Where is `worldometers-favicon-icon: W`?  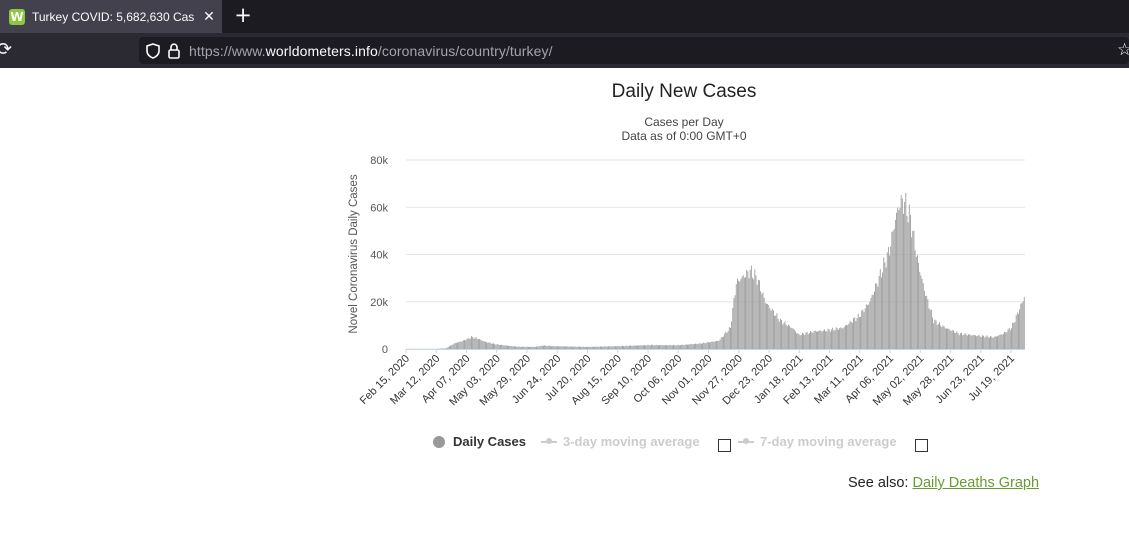
worldometers-favicon-icon: W is located at coordinates (17, 16).